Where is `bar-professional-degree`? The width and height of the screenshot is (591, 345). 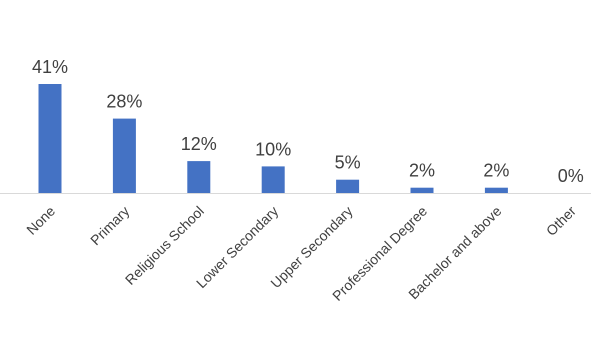 bar-professional-degree is located at coordinates (422, 190).